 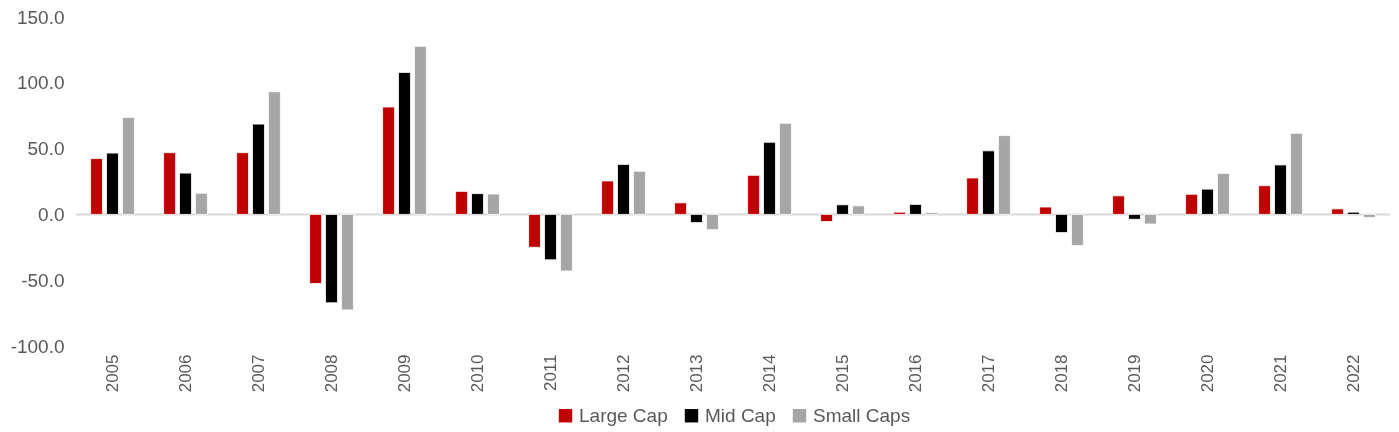 I want to click on x-tick-label: 2018, so click(x=1061, y=373).